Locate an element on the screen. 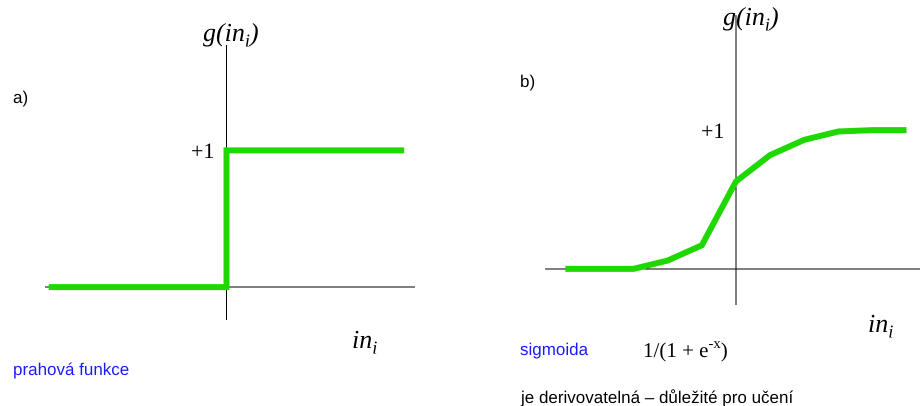 The width and height of the screenshot is (922, 406). chart-title: b) is located at coordinates (528, 81).